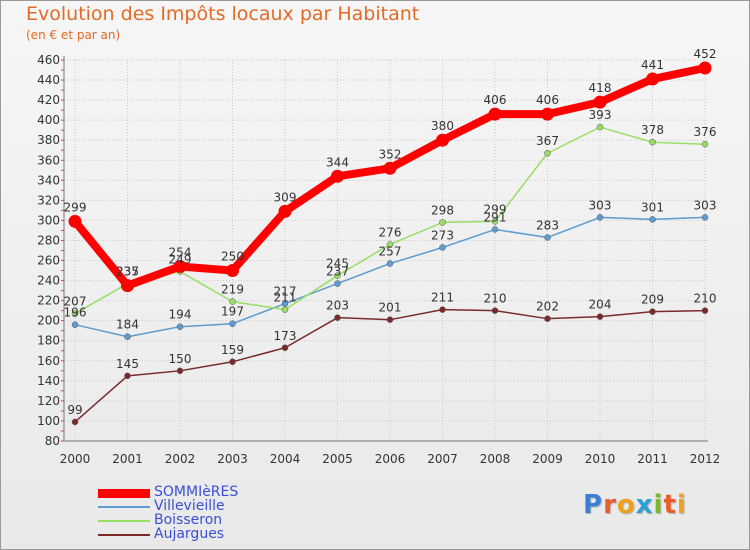 Image resolution: width=750 pixels, height=550 pixels. I want to click on data-label: 299, so click(75, 207).